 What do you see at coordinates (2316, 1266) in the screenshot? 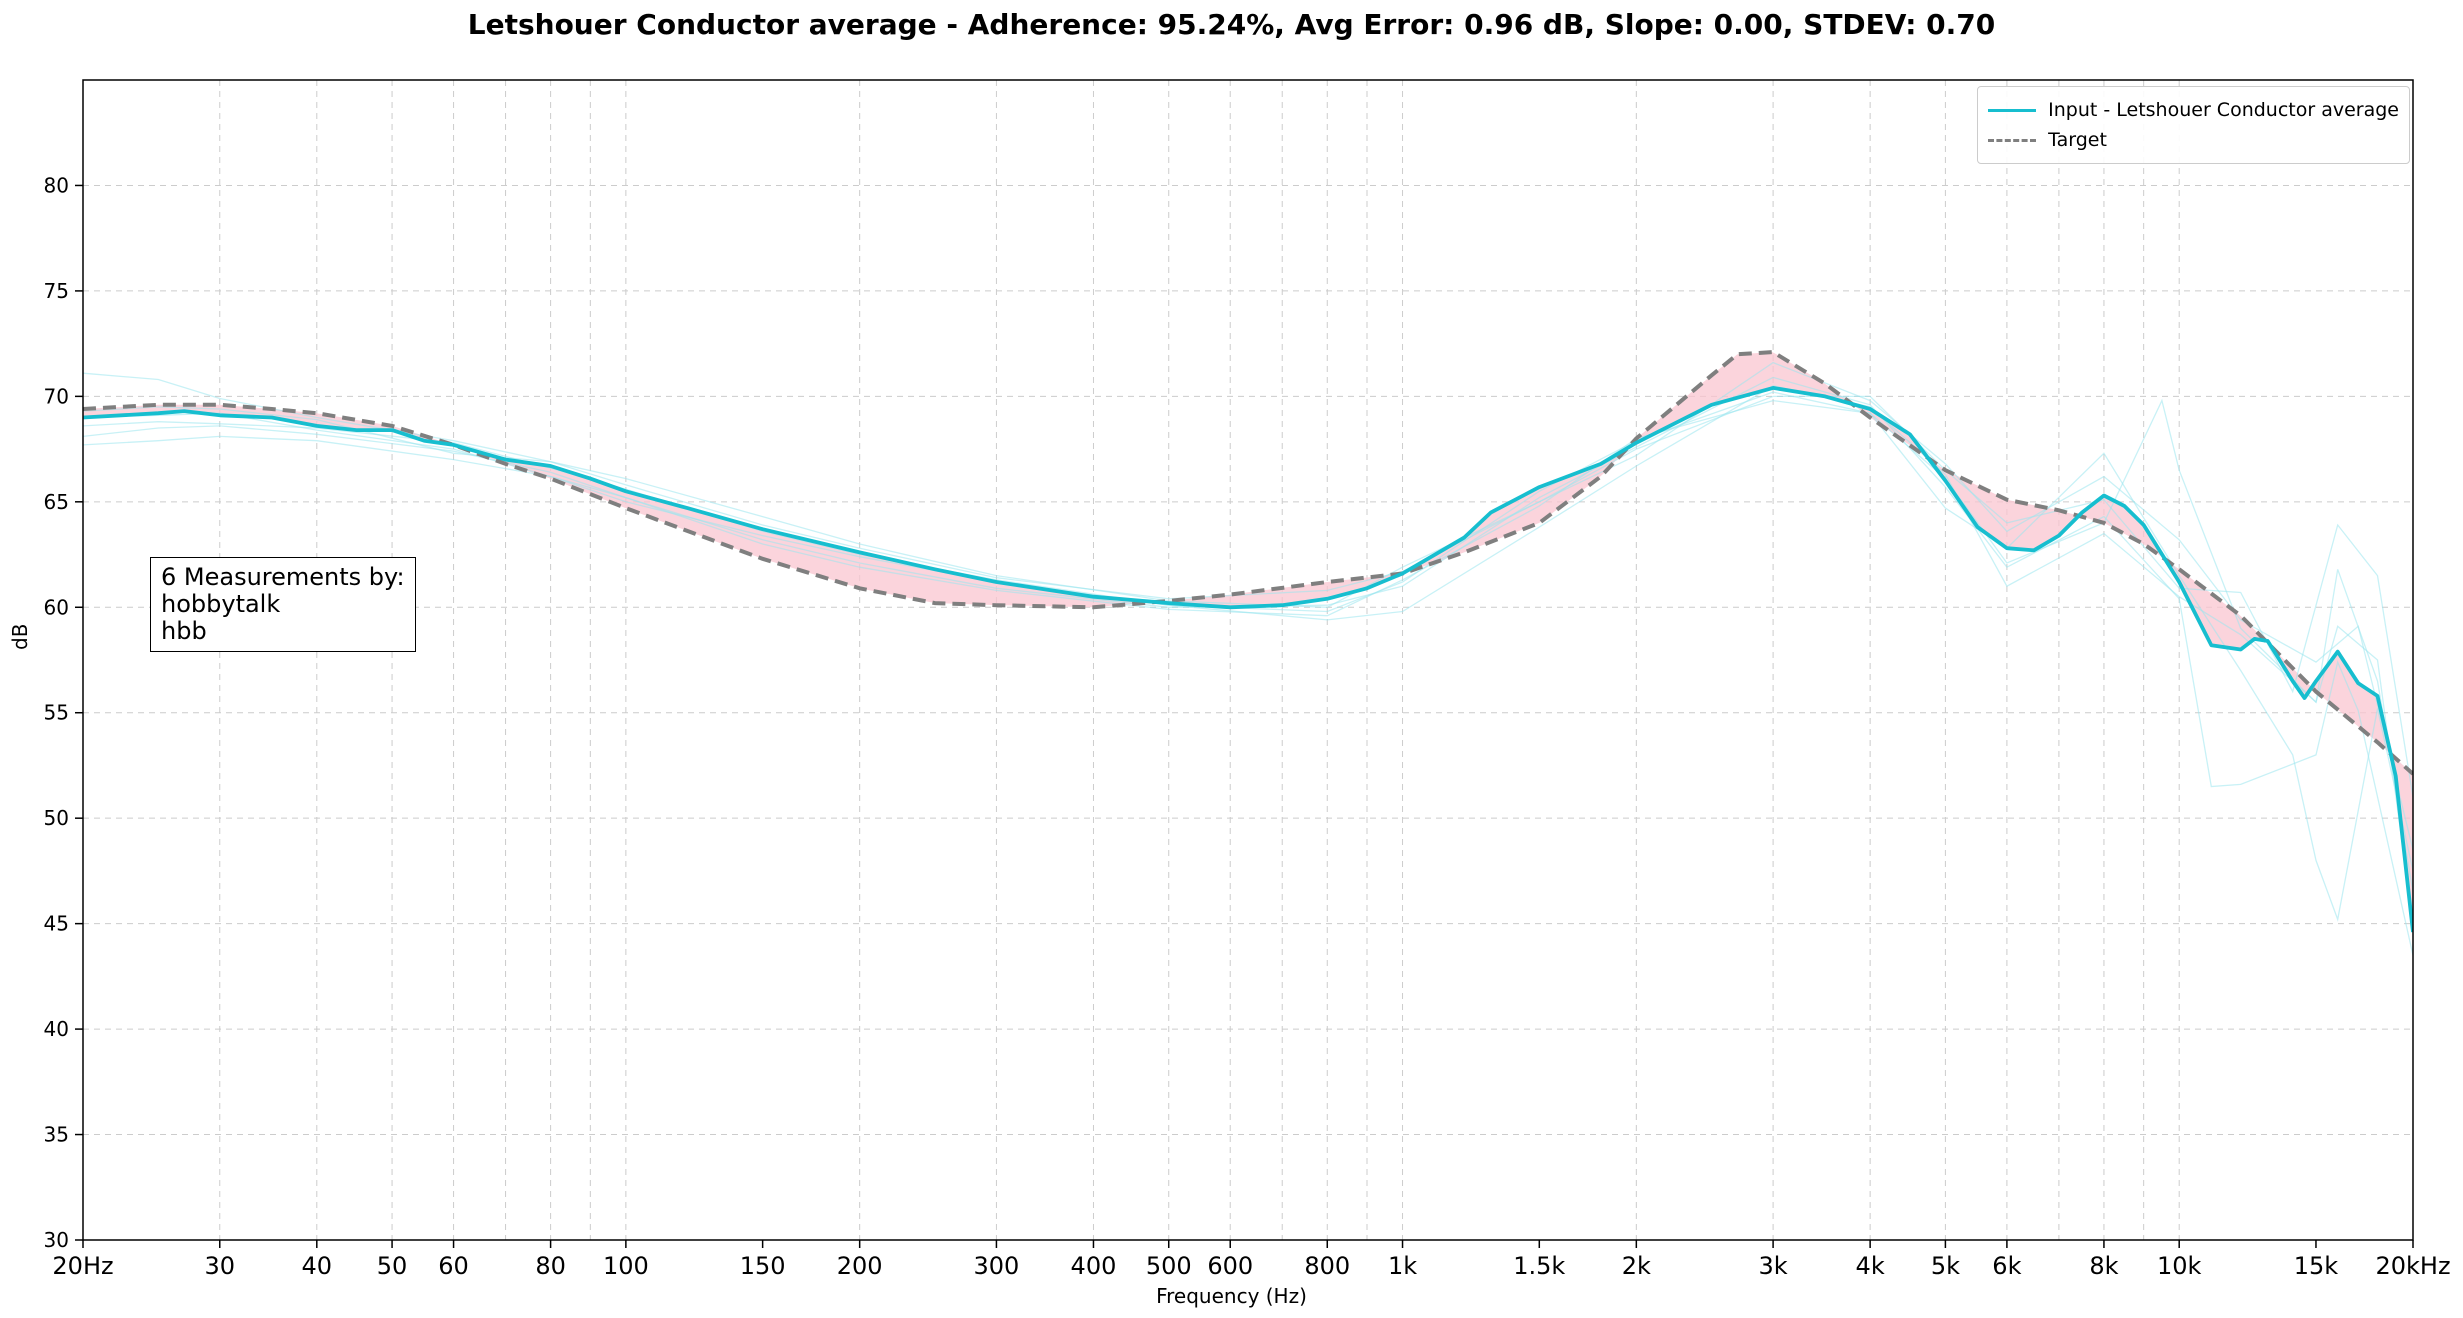
I see `x-tick-label: 15k` at bounding box center [2316, 1266].